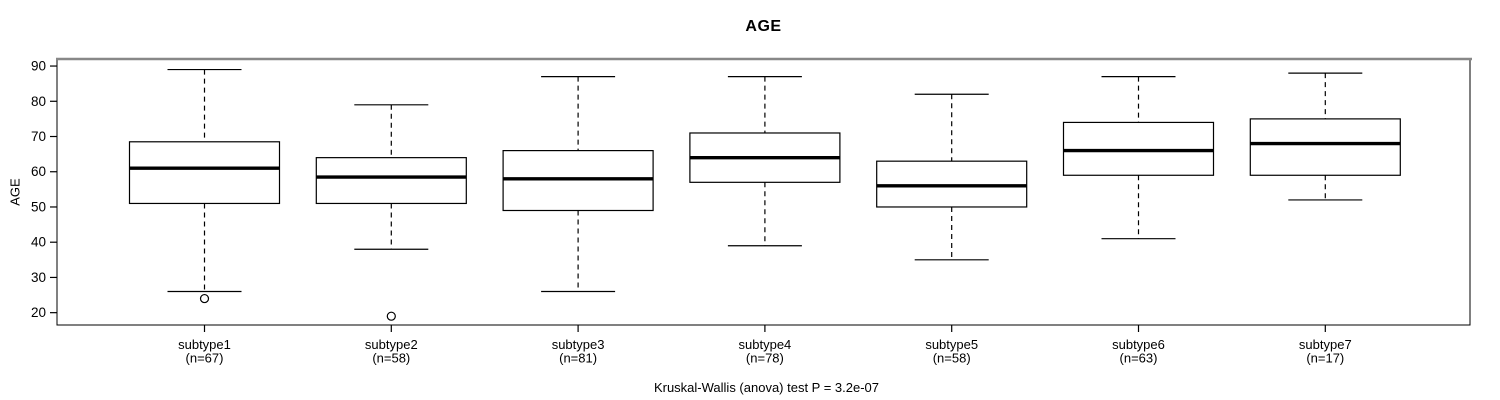 This screenshot has width=1500, height=400. What do you see at coordinates (951, 344) in the screenshot?
I see `group-label: subtype5` at bounding box center [951, 344].